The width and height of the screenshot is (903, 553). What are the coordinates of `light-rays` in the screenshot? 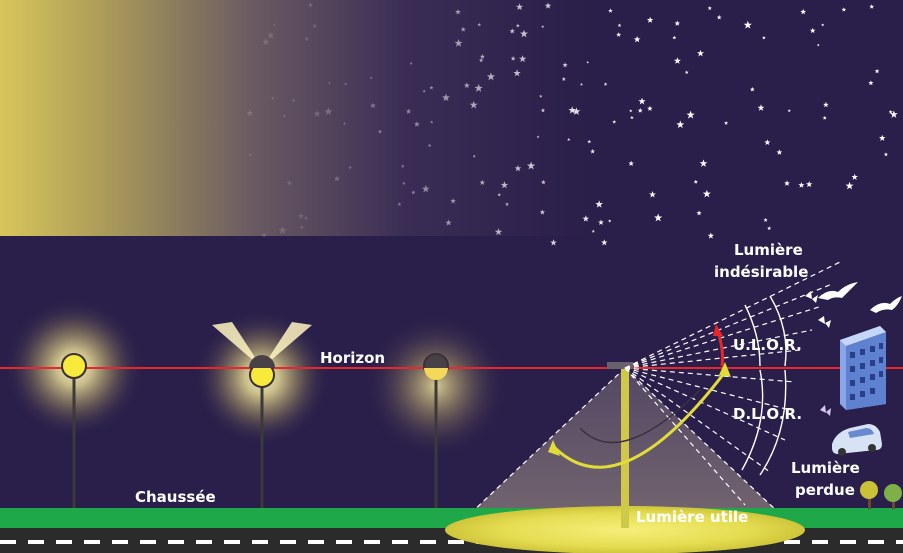 It's located at (732, 383).